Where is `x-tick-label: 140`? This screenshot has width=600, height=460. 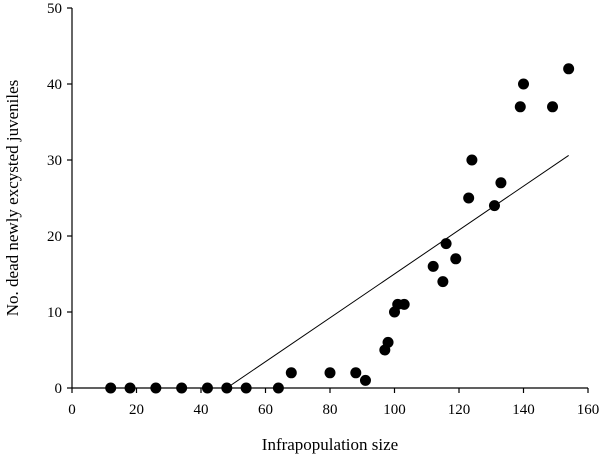
x-tick-label: 140 is located at coordinates (523, 410).